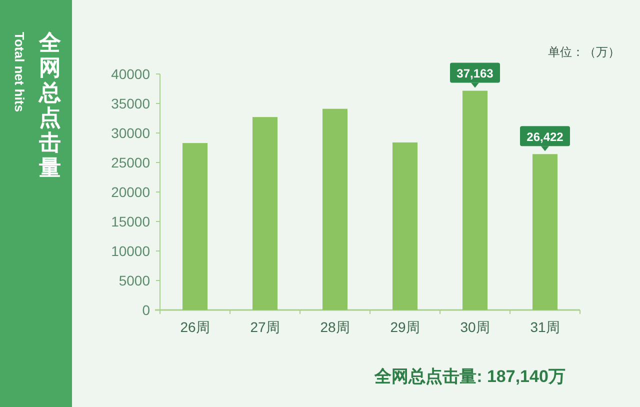 This screenshot has width=640, height=407. Describe the element at coordinates (130, 192) in the screenshot. I see `y-tick-label: 20000` at that location.